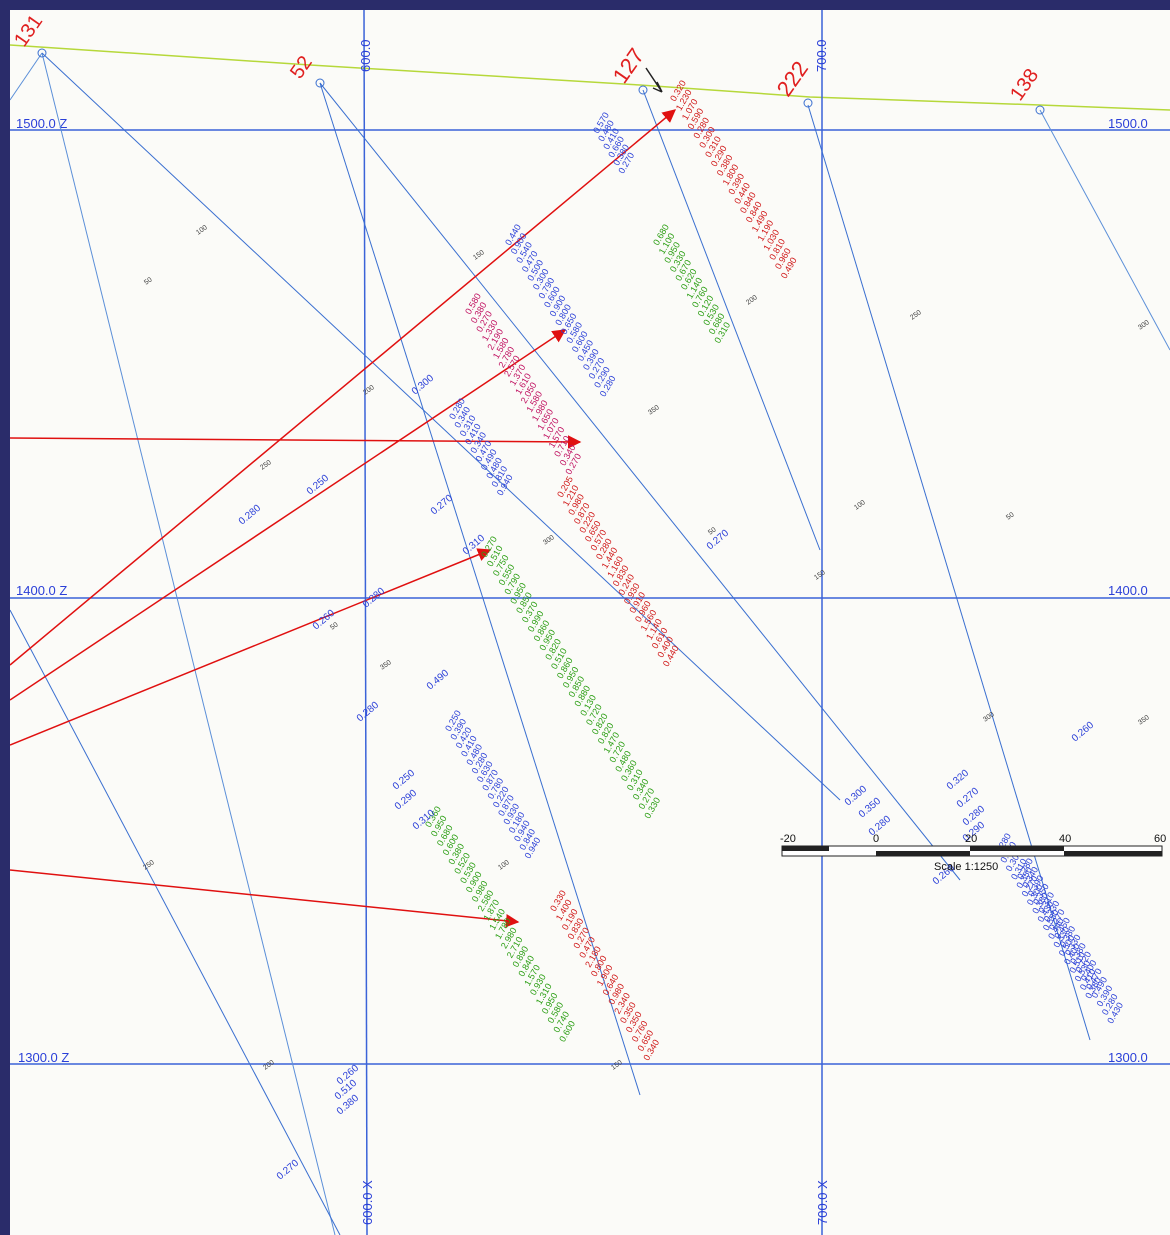  I want to click on loose-value: 0.490, so click(438, 680).